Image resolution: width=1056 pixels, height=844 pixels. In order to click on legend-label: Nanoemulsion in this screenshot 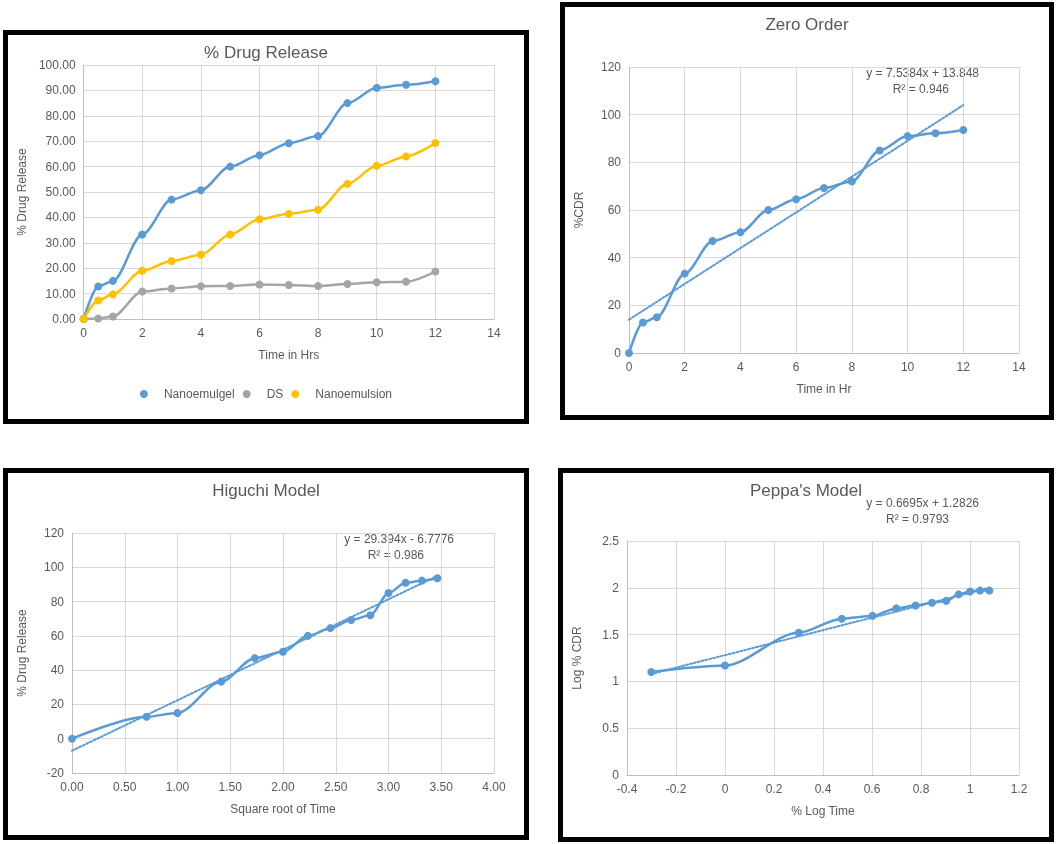, I will do `click(354, 394)`.